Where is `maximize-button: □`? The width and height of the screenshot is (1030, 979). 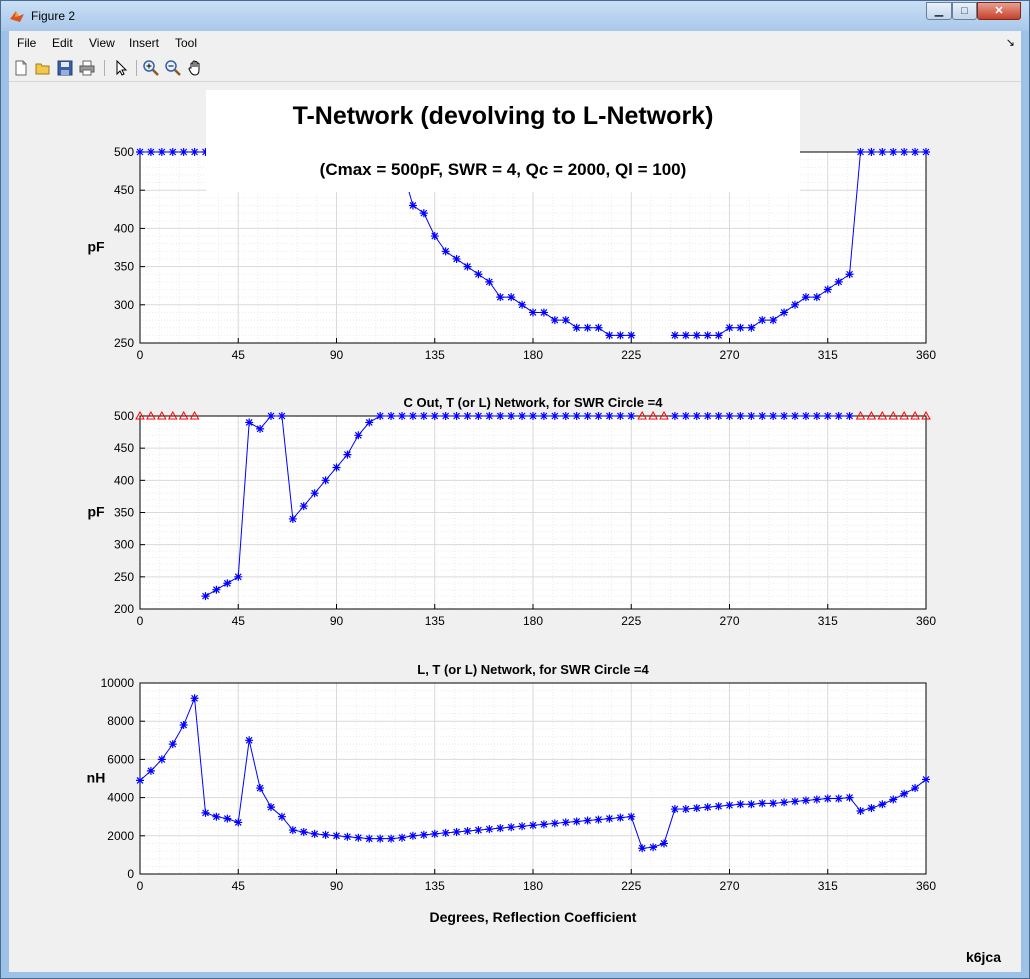
maximize-button: □ is located at coordinates (964, 11).